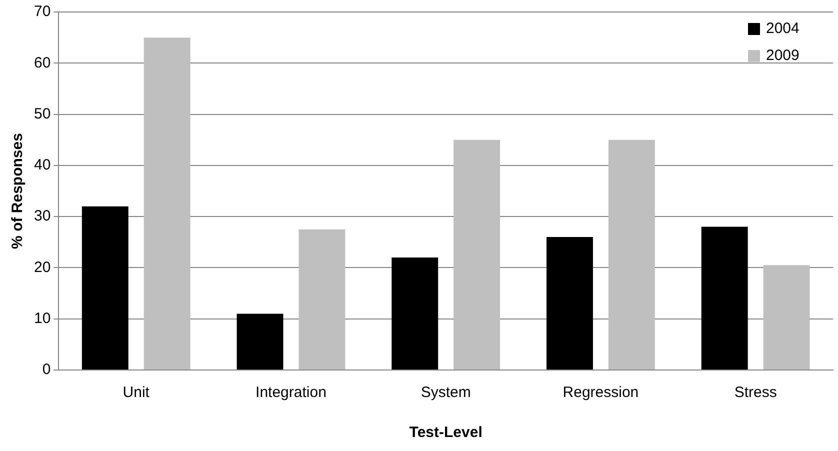  What do you see at coordinates (291, 393) in the screenshot?
I see `x-tick-label: Integration` at bounding box center [291, 393].